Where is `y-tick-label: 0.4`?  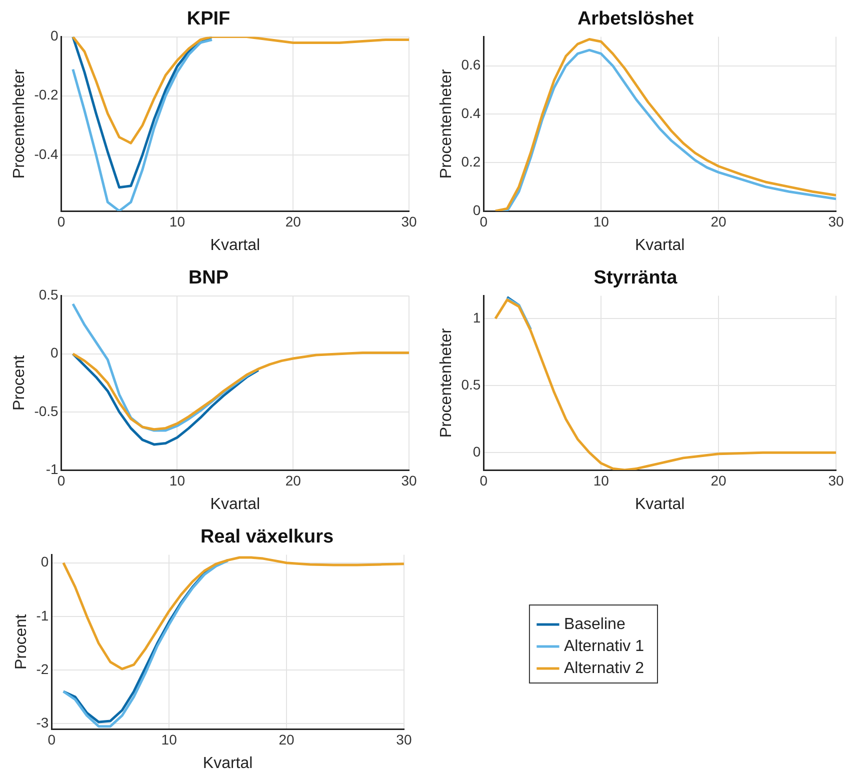
y-tick-label: 0.4 is located at coordinates (471, 113).